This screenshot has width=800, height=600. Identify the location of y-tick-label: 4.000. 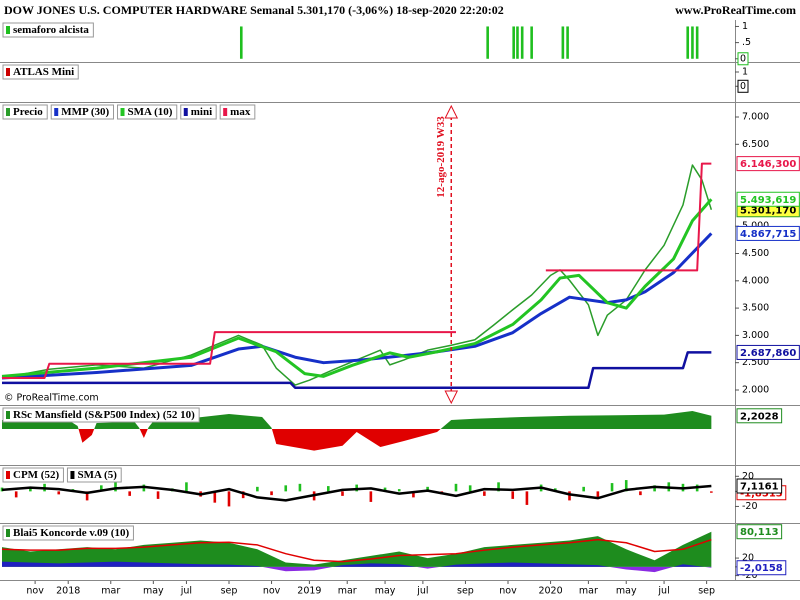
(755, 280).